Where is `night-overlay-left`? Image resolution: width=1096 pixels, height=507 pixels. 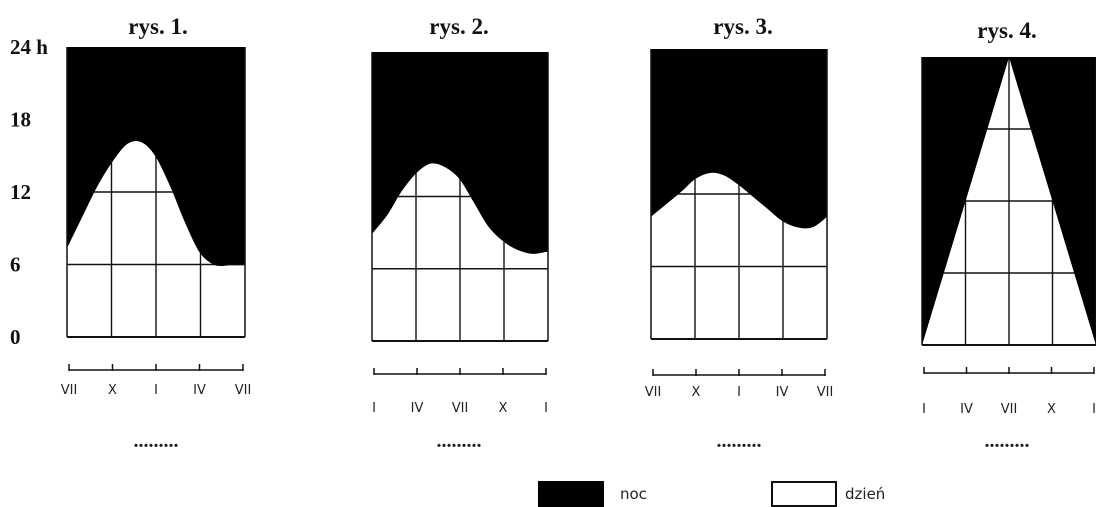
night-overlay-left is located at coordinates (965, 201).